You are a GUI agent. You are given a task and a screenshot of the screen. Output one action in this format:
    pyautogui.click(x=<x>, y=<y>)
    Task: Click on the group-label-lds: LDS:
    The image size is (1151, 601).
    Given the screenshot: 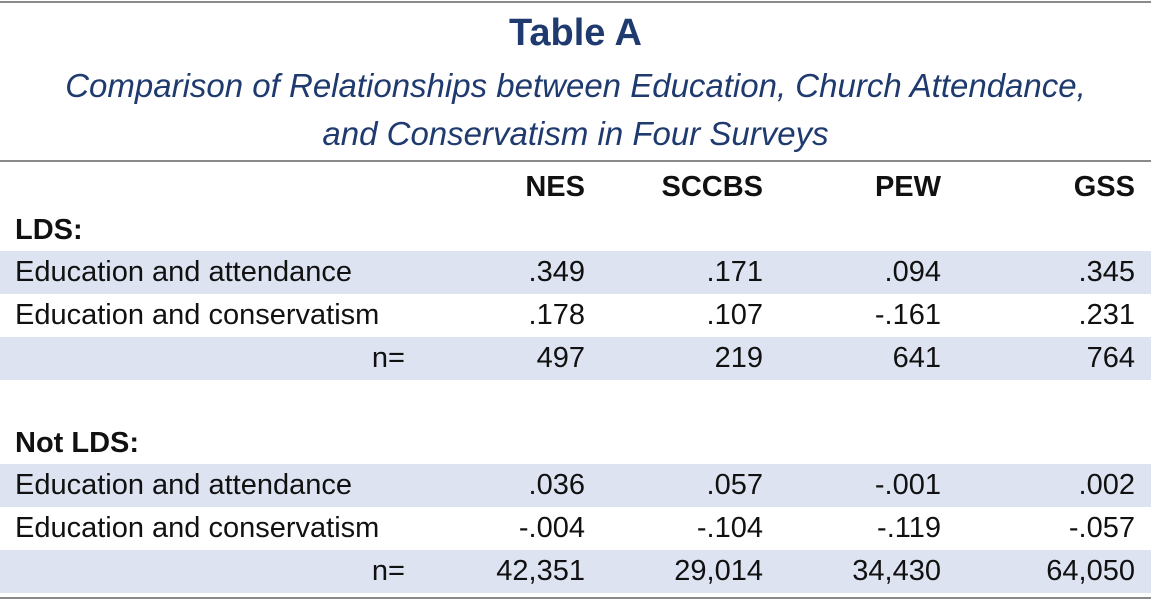 What is the action you would take?
    pyautogui.click(x=49, y=230)
    